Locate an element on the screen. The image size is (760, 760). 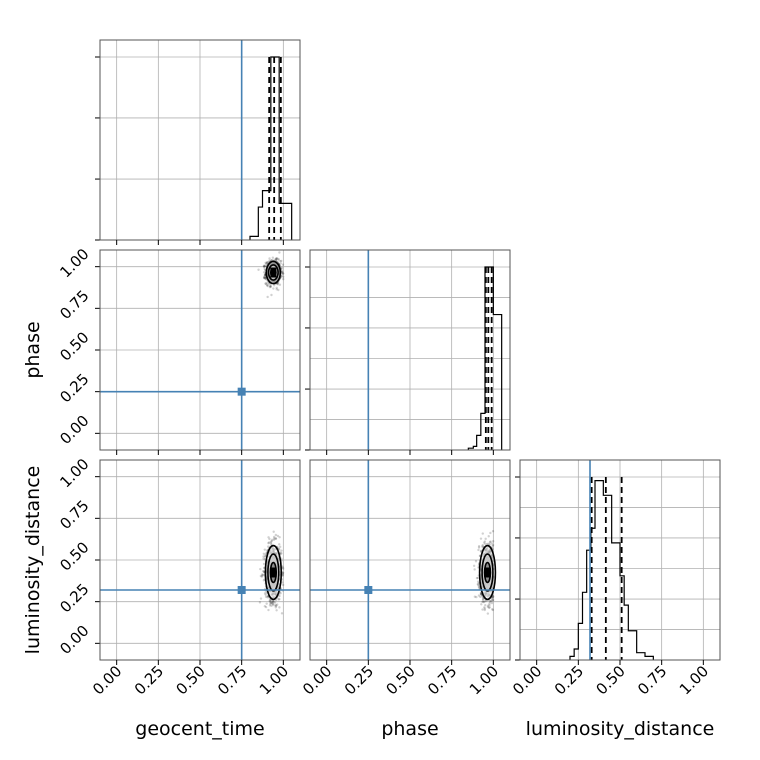
ytick-label-1-3: 0.75 is located at coordinates (74, 305).